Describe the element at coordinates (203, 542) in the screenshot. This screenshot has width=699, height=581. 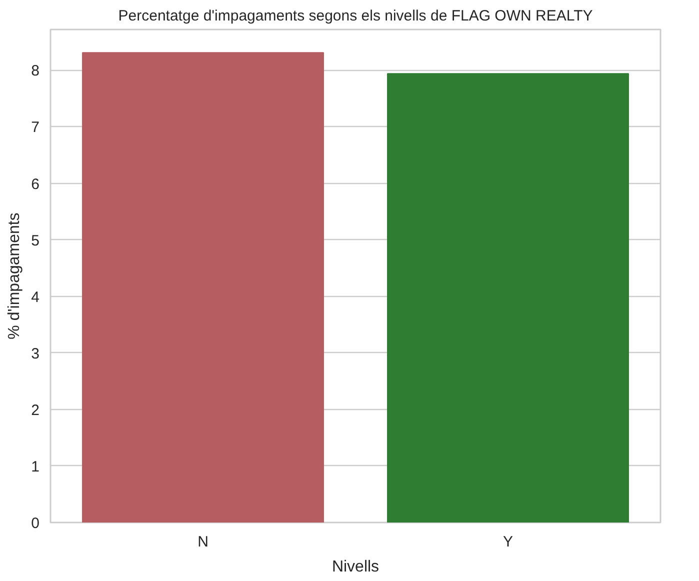
I see `x-tick-label: N` at that location.